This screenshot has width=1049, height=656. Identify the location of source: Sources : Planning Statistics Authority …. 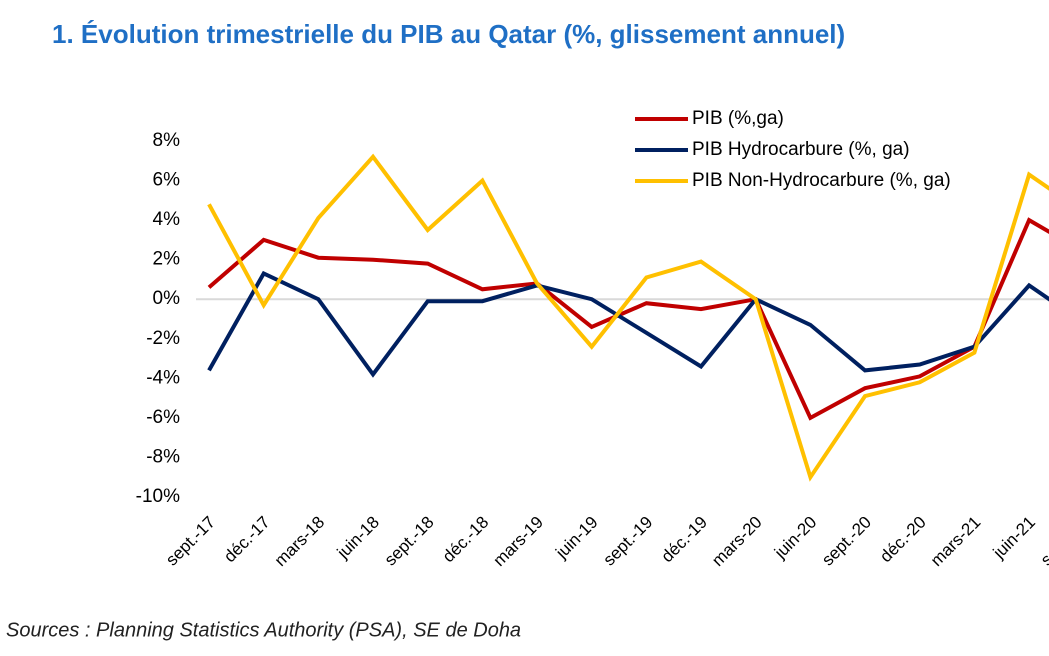
(263, 630).